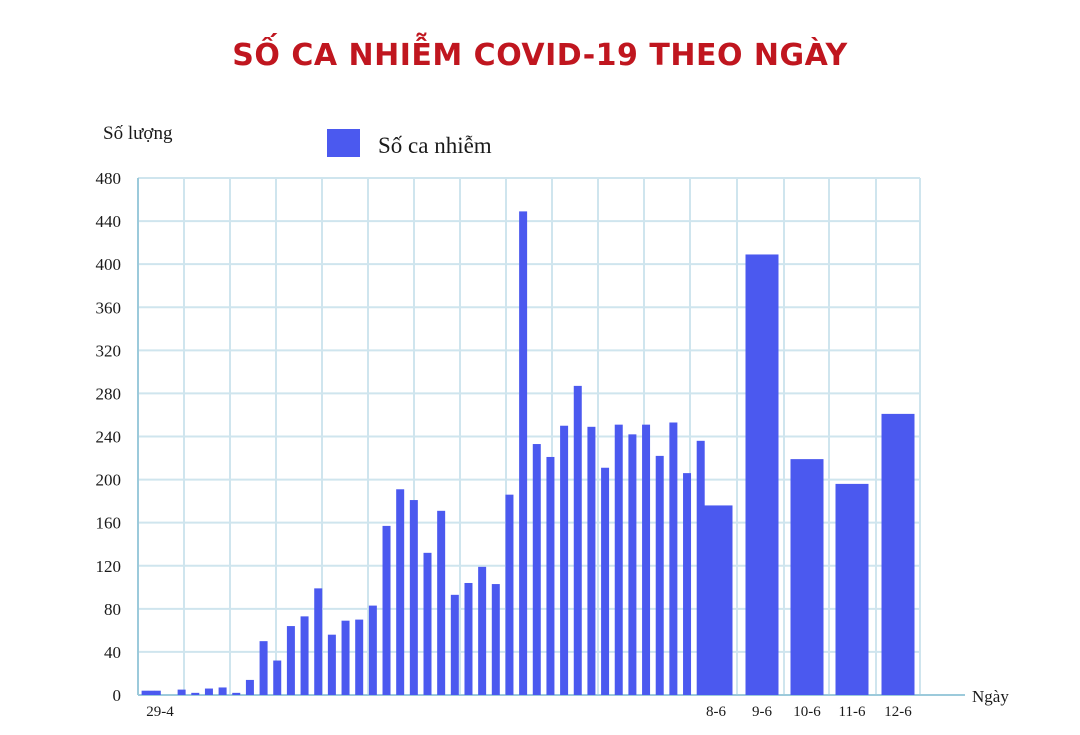 The width and height of the screenshot is (1080, 735). I want to click on y-tick-label: 440, so click(109, 221).